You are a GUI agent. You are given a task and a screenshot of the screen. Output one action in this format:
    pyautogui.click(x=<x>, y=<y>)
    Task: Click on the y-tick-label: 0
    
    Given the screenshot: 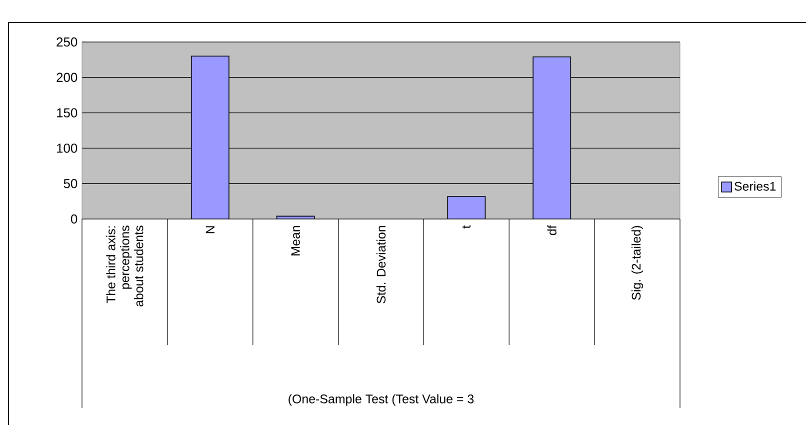 What is the action you would take?
    pyautogui.click(x=74, y=219)
    